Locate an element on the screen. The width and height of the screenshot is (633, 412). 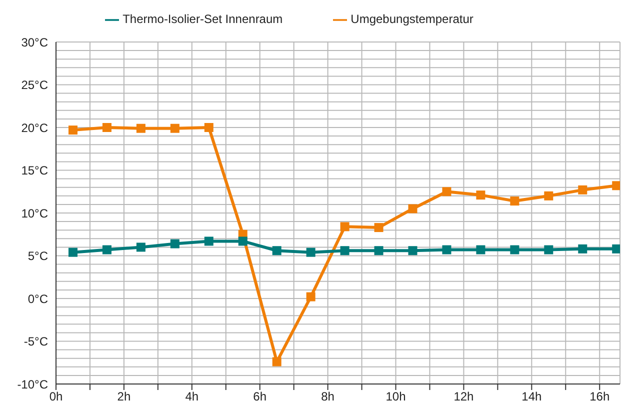
x-tick-label: 2h is located at coordinates (124, 397).